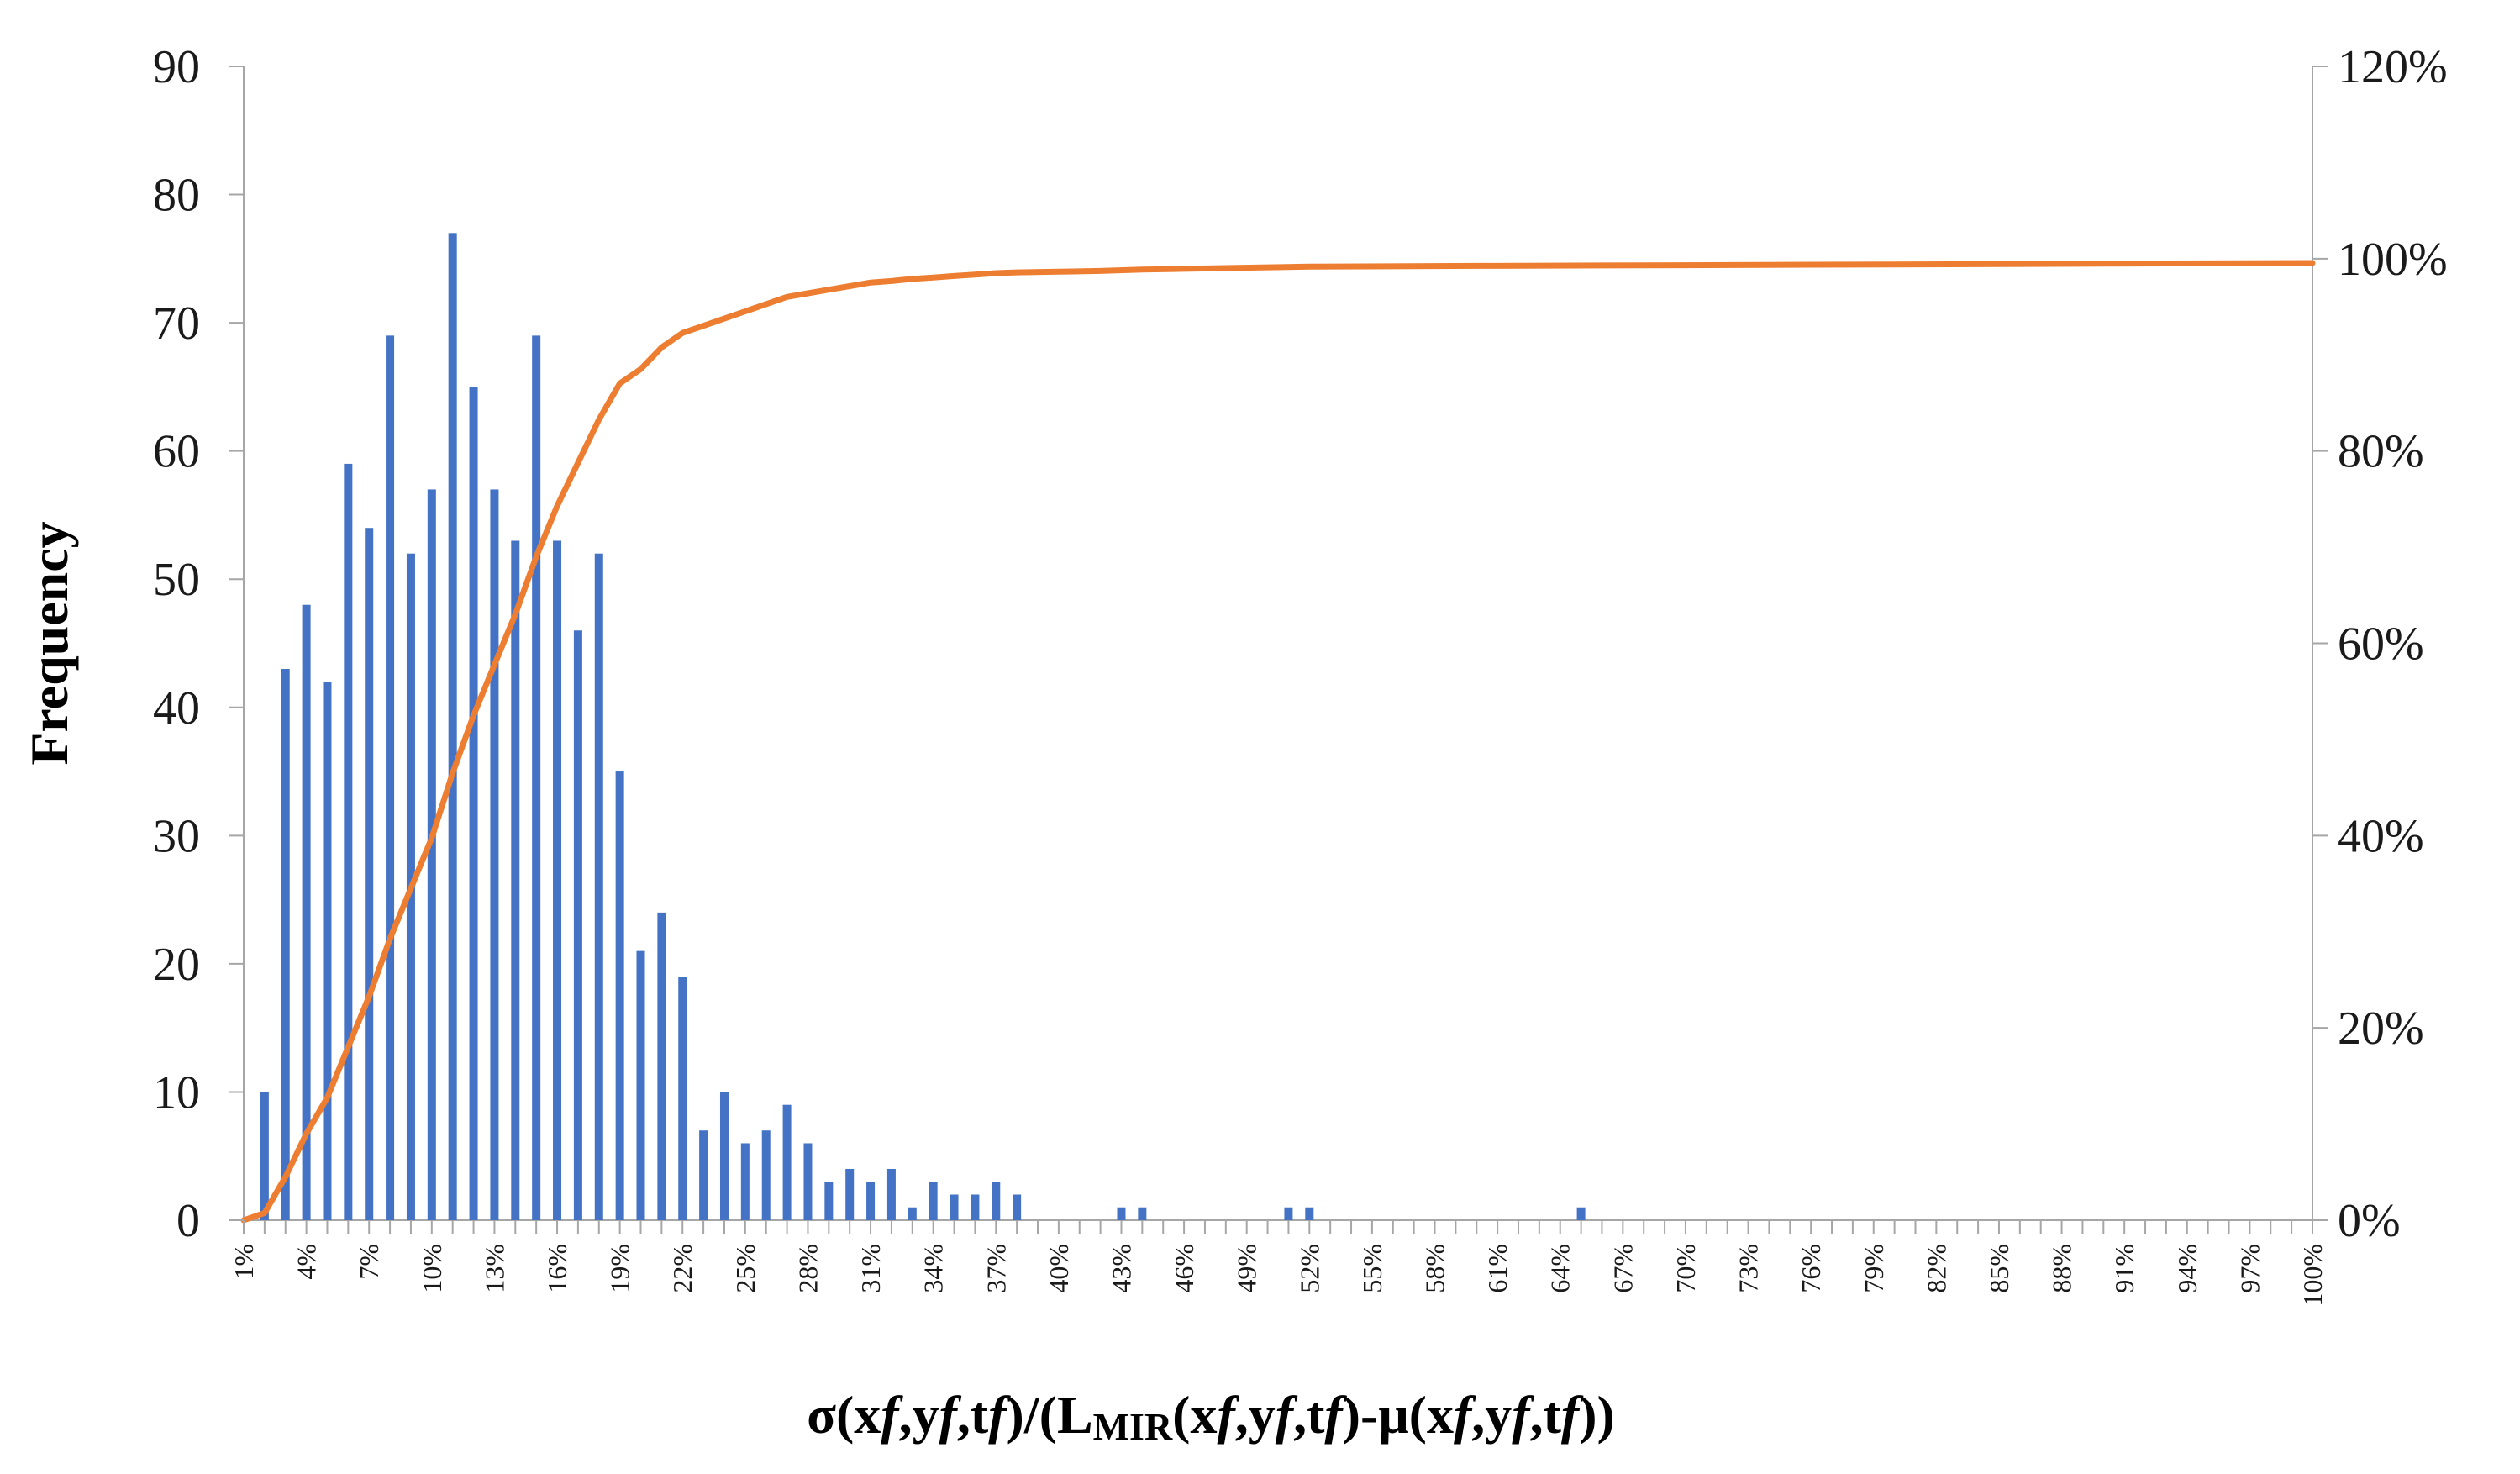 This screenshot has width=2520, height=1474. Describe the element at coordinates (682, 1268) in the screenshot. I see `x-tick-label: 22%` at that location.